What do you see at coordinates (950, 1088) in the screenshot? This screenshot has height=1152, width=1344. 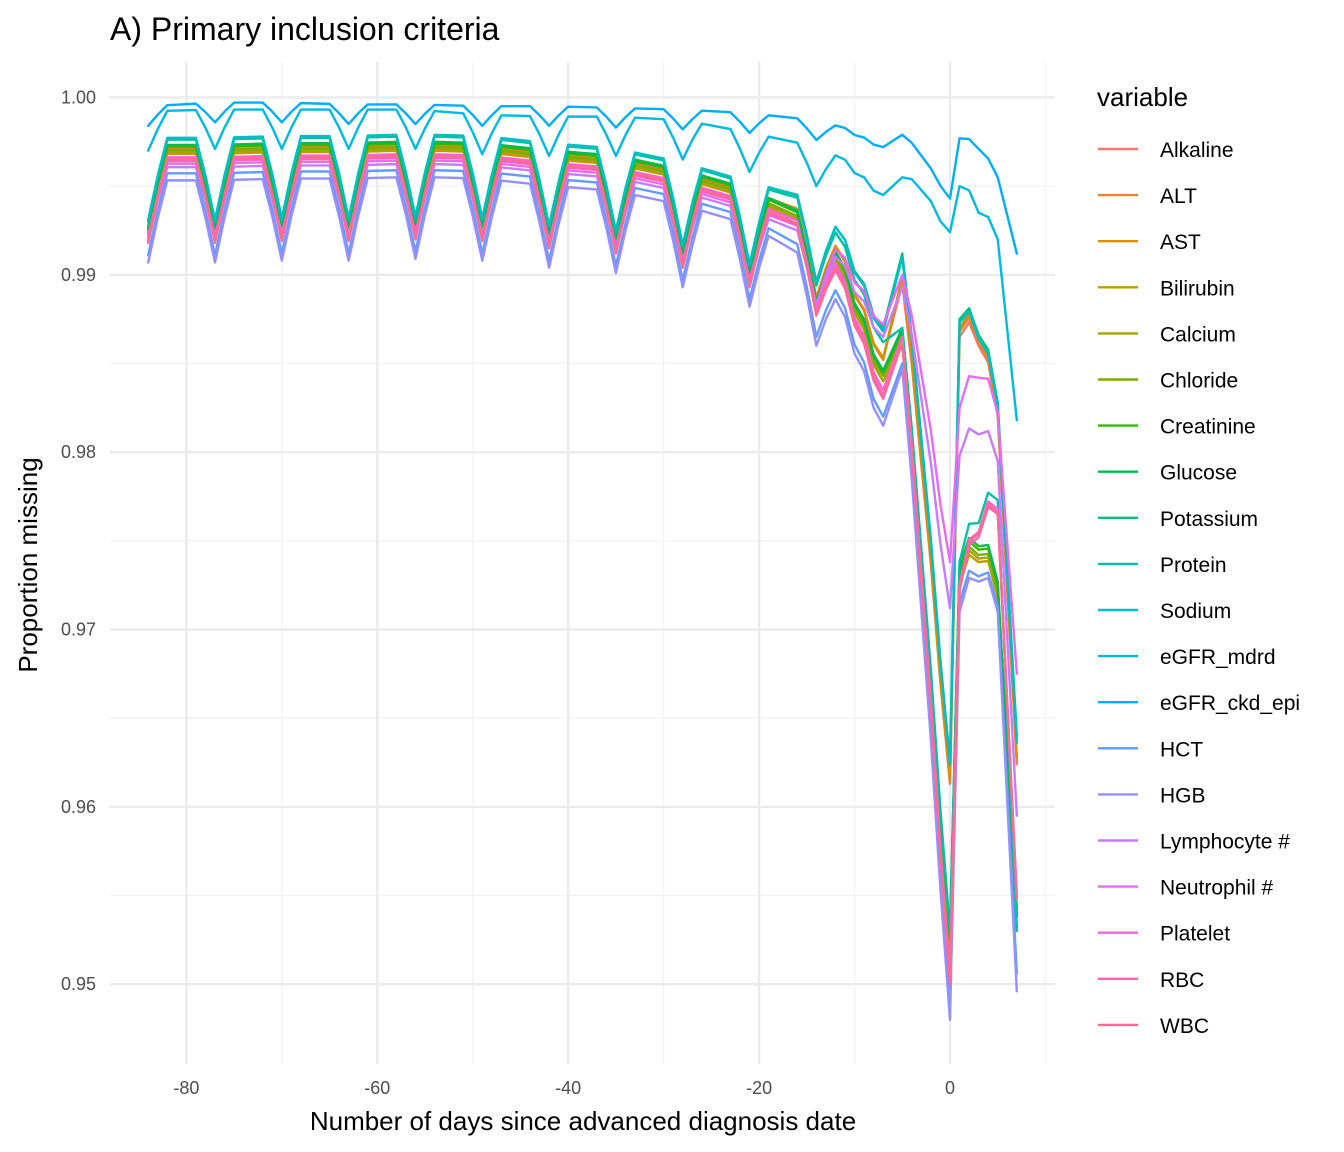 I see `x-tick-label: 0` at bounding box center [950, 1088].